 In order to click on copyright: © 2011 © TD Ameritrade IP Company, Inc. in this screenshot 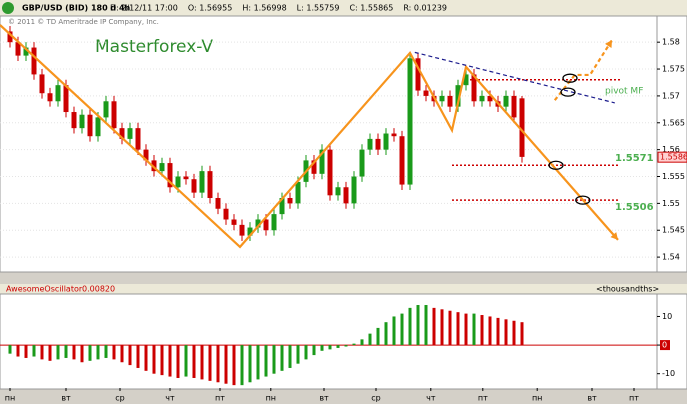, I will do `click(83, 22)`.